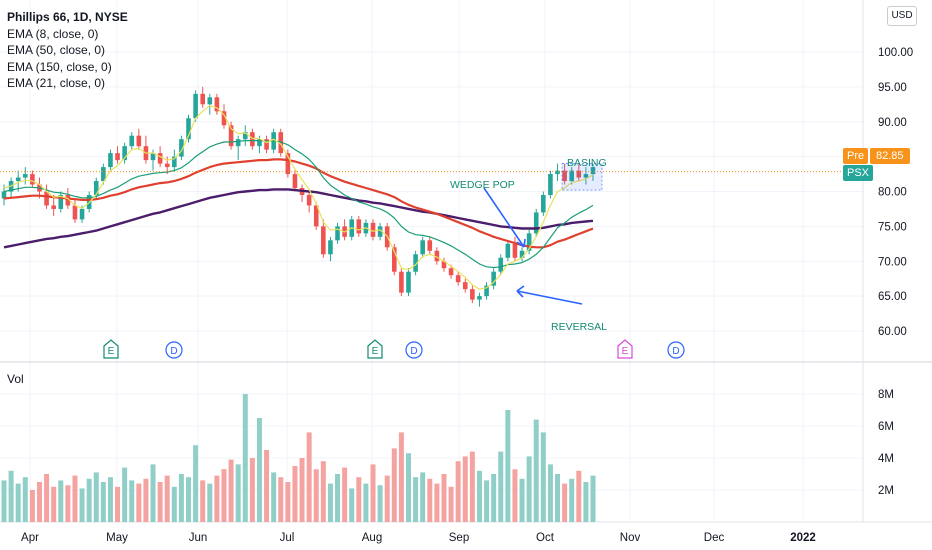 The height and width of the screenshot is (550, 932). I want to click on currency-button: USD, so click(902, 16).